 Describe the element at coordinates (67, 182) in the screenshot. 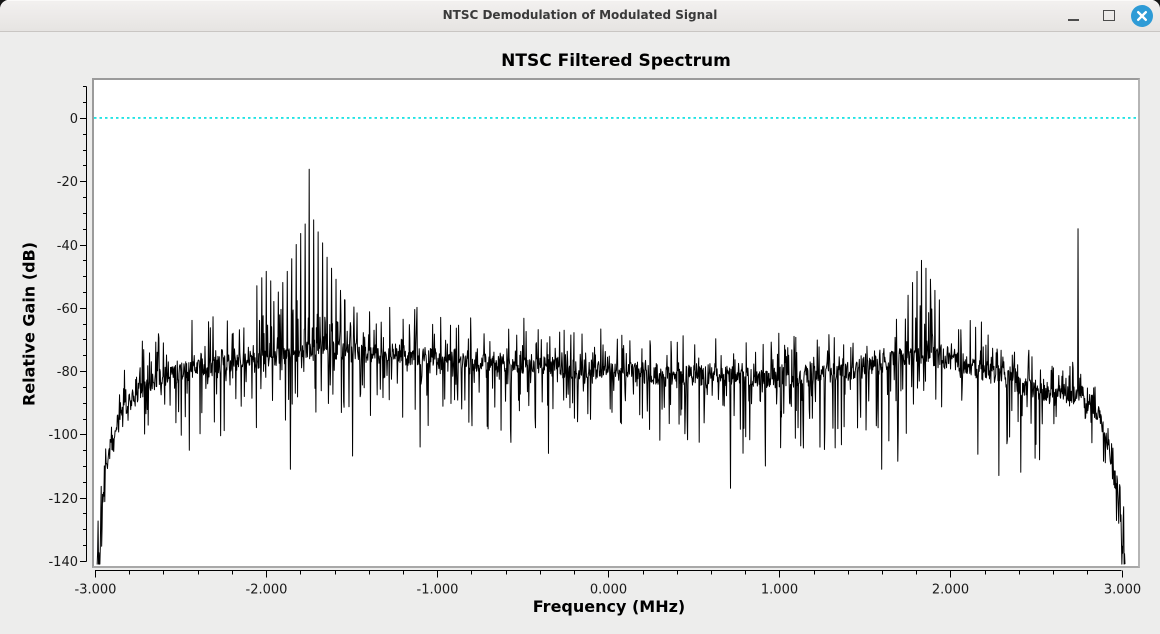

I see `svg-text: -20` at that location.